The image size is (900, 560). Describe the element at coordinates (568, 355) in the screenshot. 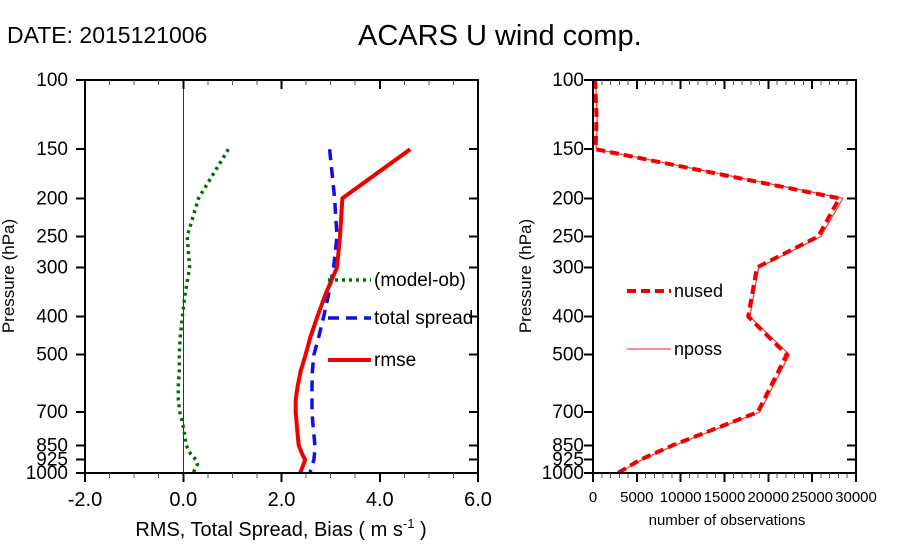

I see `panel-right-ytick-label: 500` at that location.